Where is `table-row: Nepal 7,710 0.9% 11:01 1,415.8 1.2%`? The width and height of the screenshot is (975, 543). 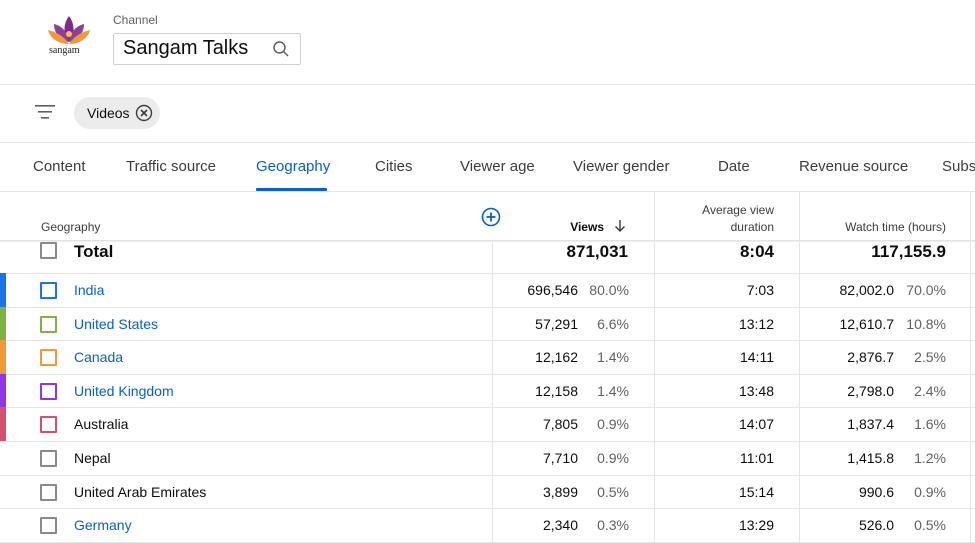
table-row: Nepal 7,710 0.9% 11:01 1,415.8 1.2% is located at coordinates (487, 458).